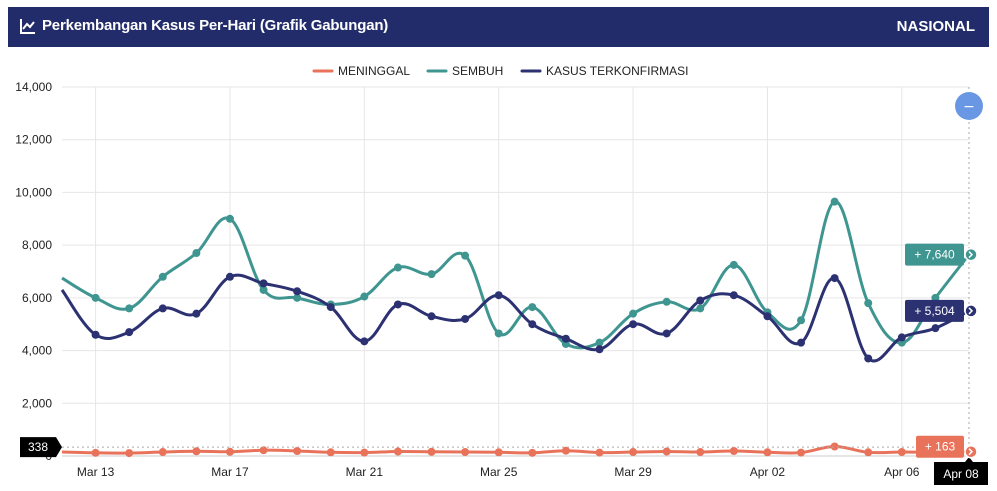 The width and height of the screenshot is (997, 491). What do you see at coordinates (768, 472) in the screenshot?
I see `x-tick-label: Apr 02` at bounding box center [768, 472].